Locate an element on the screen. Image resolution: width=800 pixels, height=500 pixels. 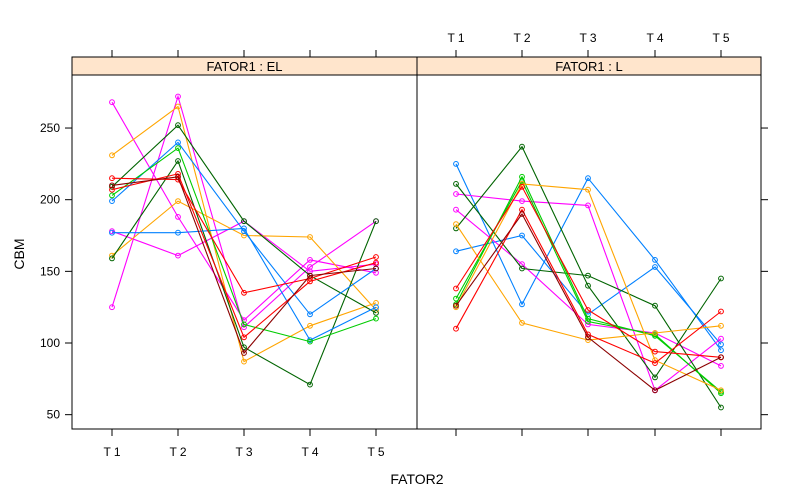
x-tick-label-top: T 5 is located at coordinates (720, 38).